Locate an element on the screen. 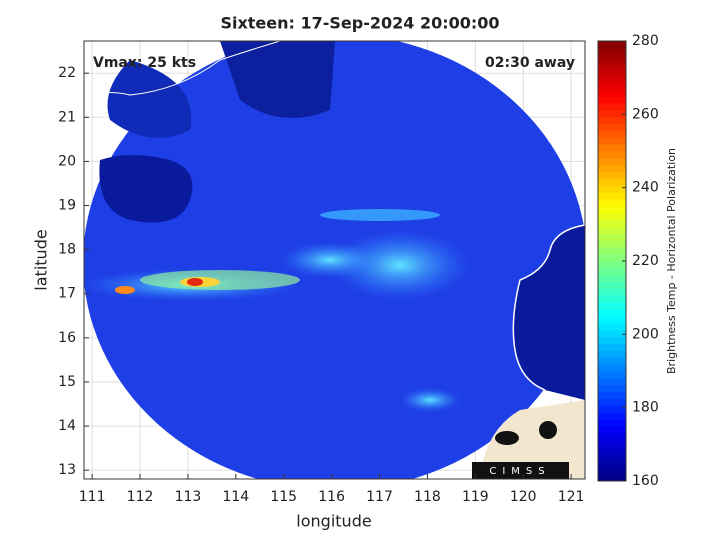 The image size is (720, 544). y-tick-label: 20 is located at coordinates (67, 161).